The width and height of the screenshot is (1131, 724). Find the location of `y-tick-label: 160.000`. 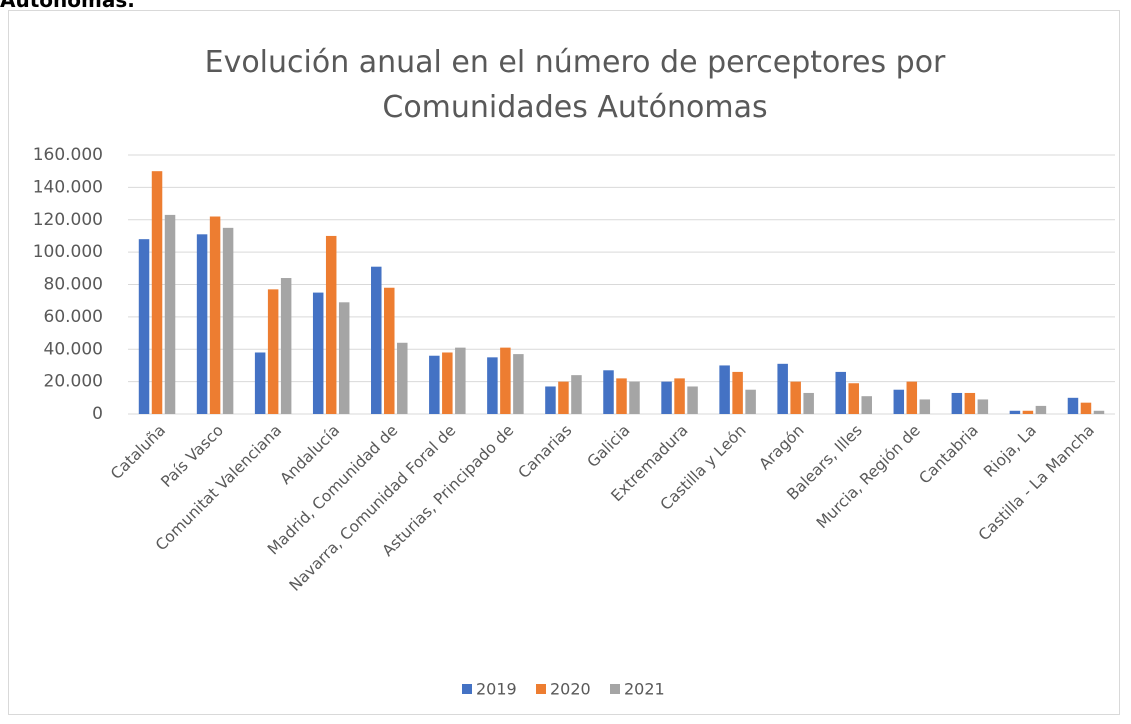

y-tick-label: 160.000 is located at coordinates (68, 155).